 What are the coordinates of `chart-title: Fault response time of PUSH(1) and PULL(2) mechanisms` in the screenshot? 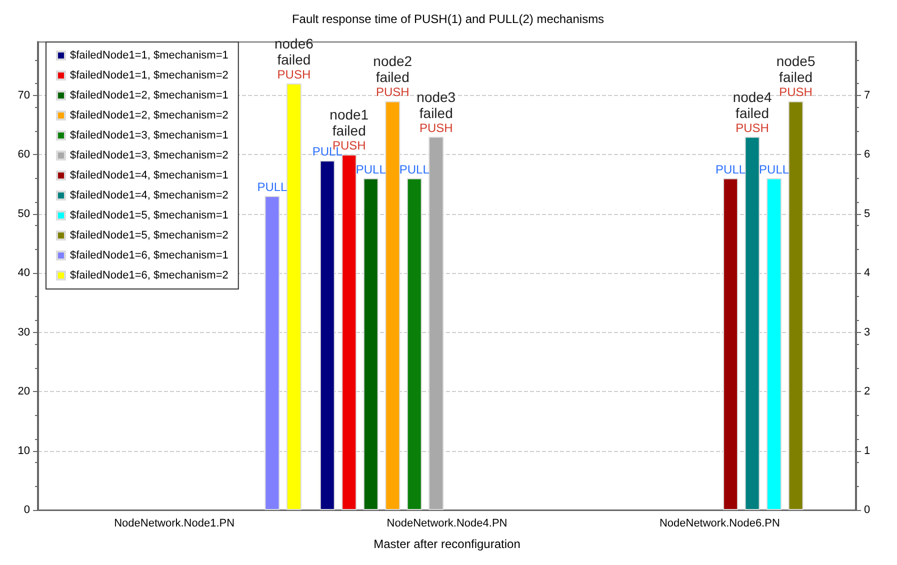 It's located at (448, 19).